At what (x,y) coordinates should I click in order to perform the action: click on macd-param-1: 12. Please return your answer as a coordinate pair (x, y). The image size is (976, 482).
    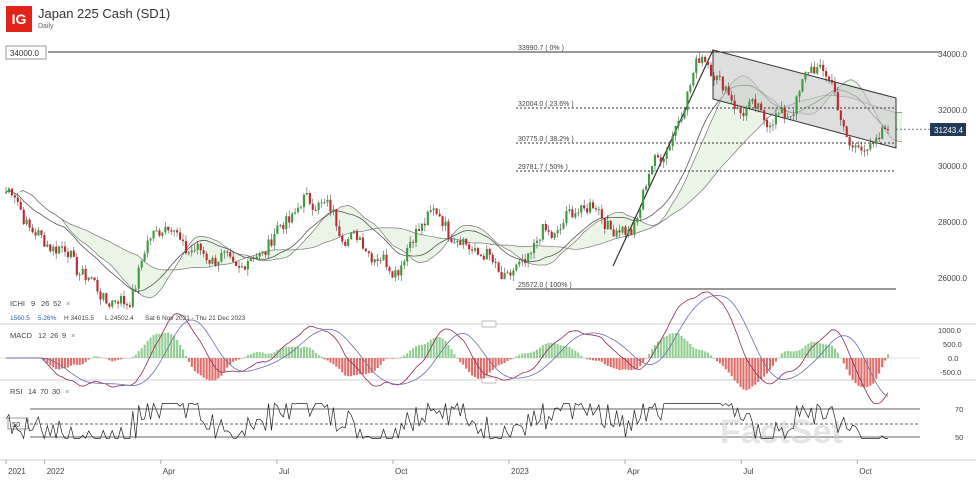
    Looking at the image, I should click on (42, 335).